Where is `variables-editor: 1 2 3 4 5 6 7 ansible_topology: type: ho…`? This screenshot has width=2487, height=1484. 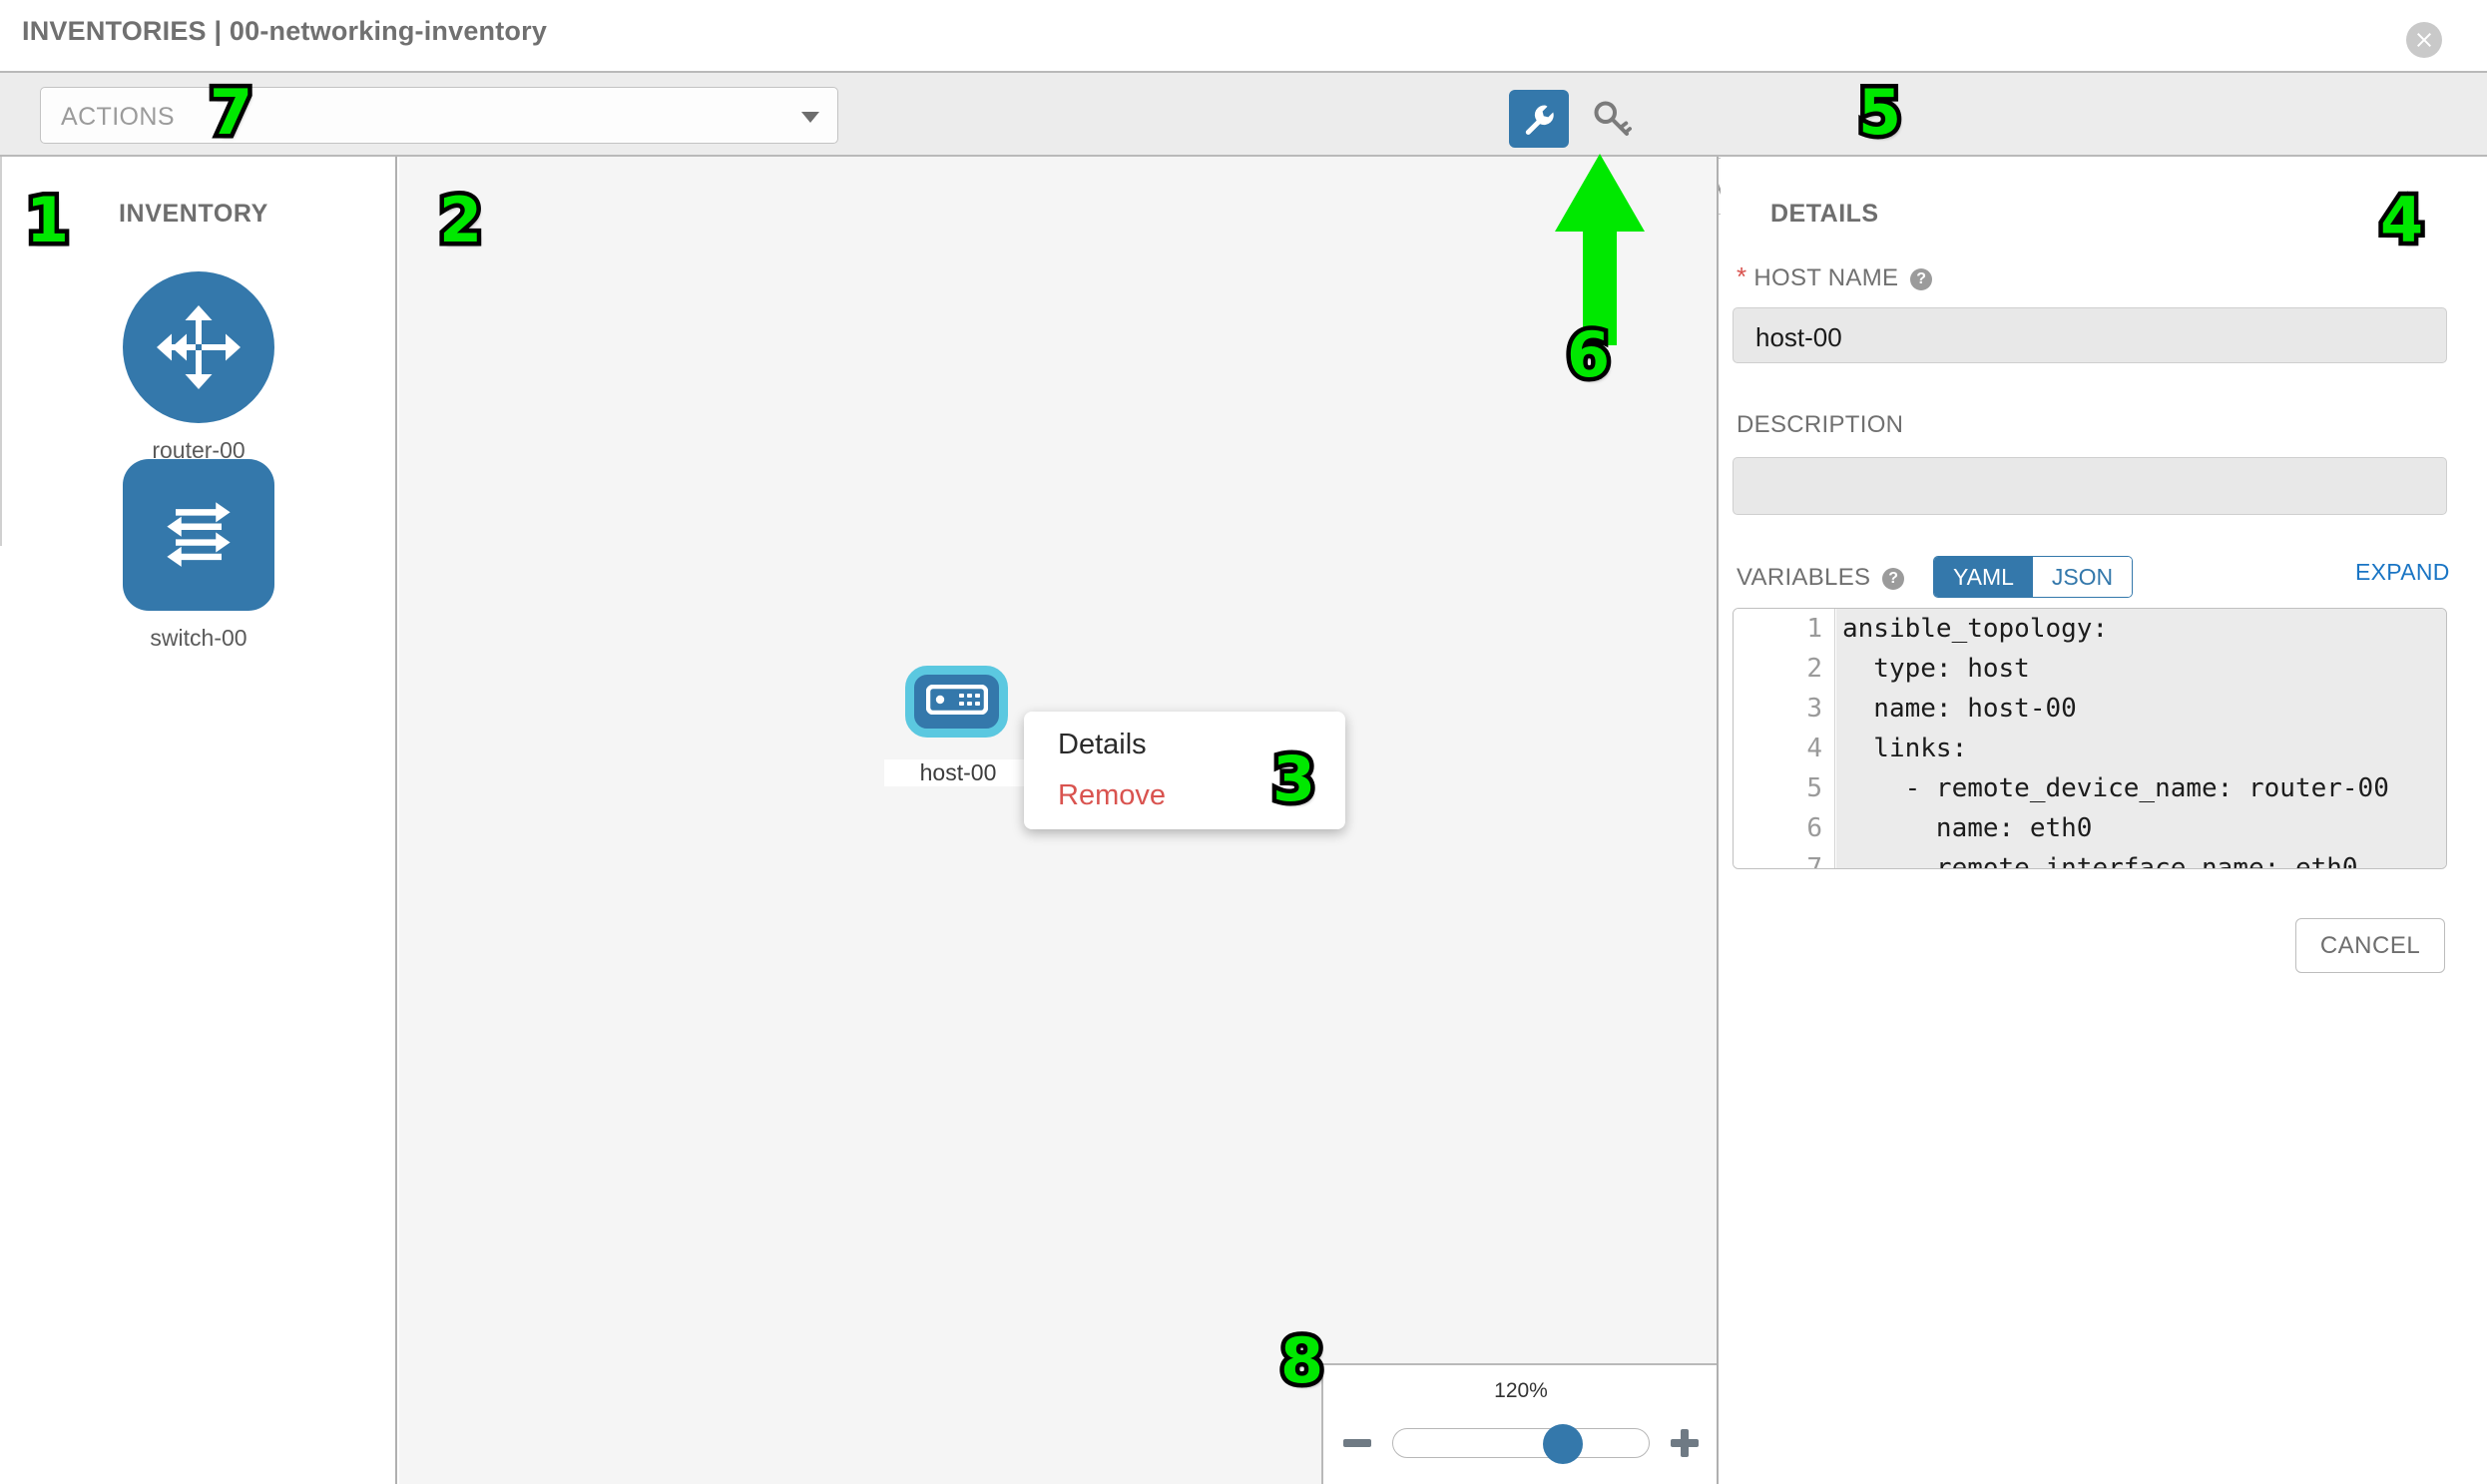 variables-editor: 1 2 3 4 5 6 7 ansible_topology: type: ho… is located at coordinates (2090, 738).